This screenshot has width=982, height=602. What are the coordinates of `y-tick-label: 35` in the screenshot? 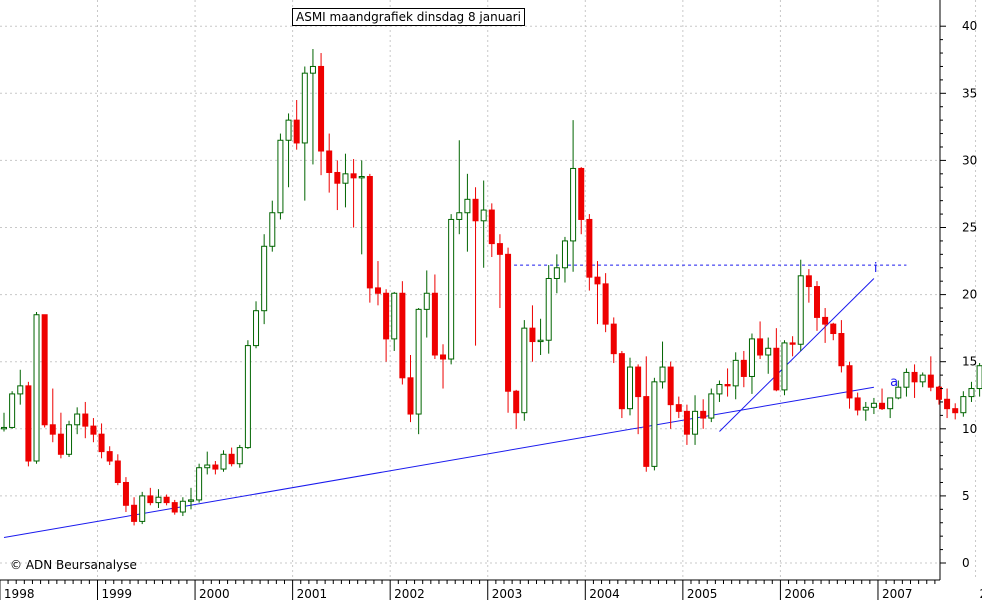 It's located at (969, 93).